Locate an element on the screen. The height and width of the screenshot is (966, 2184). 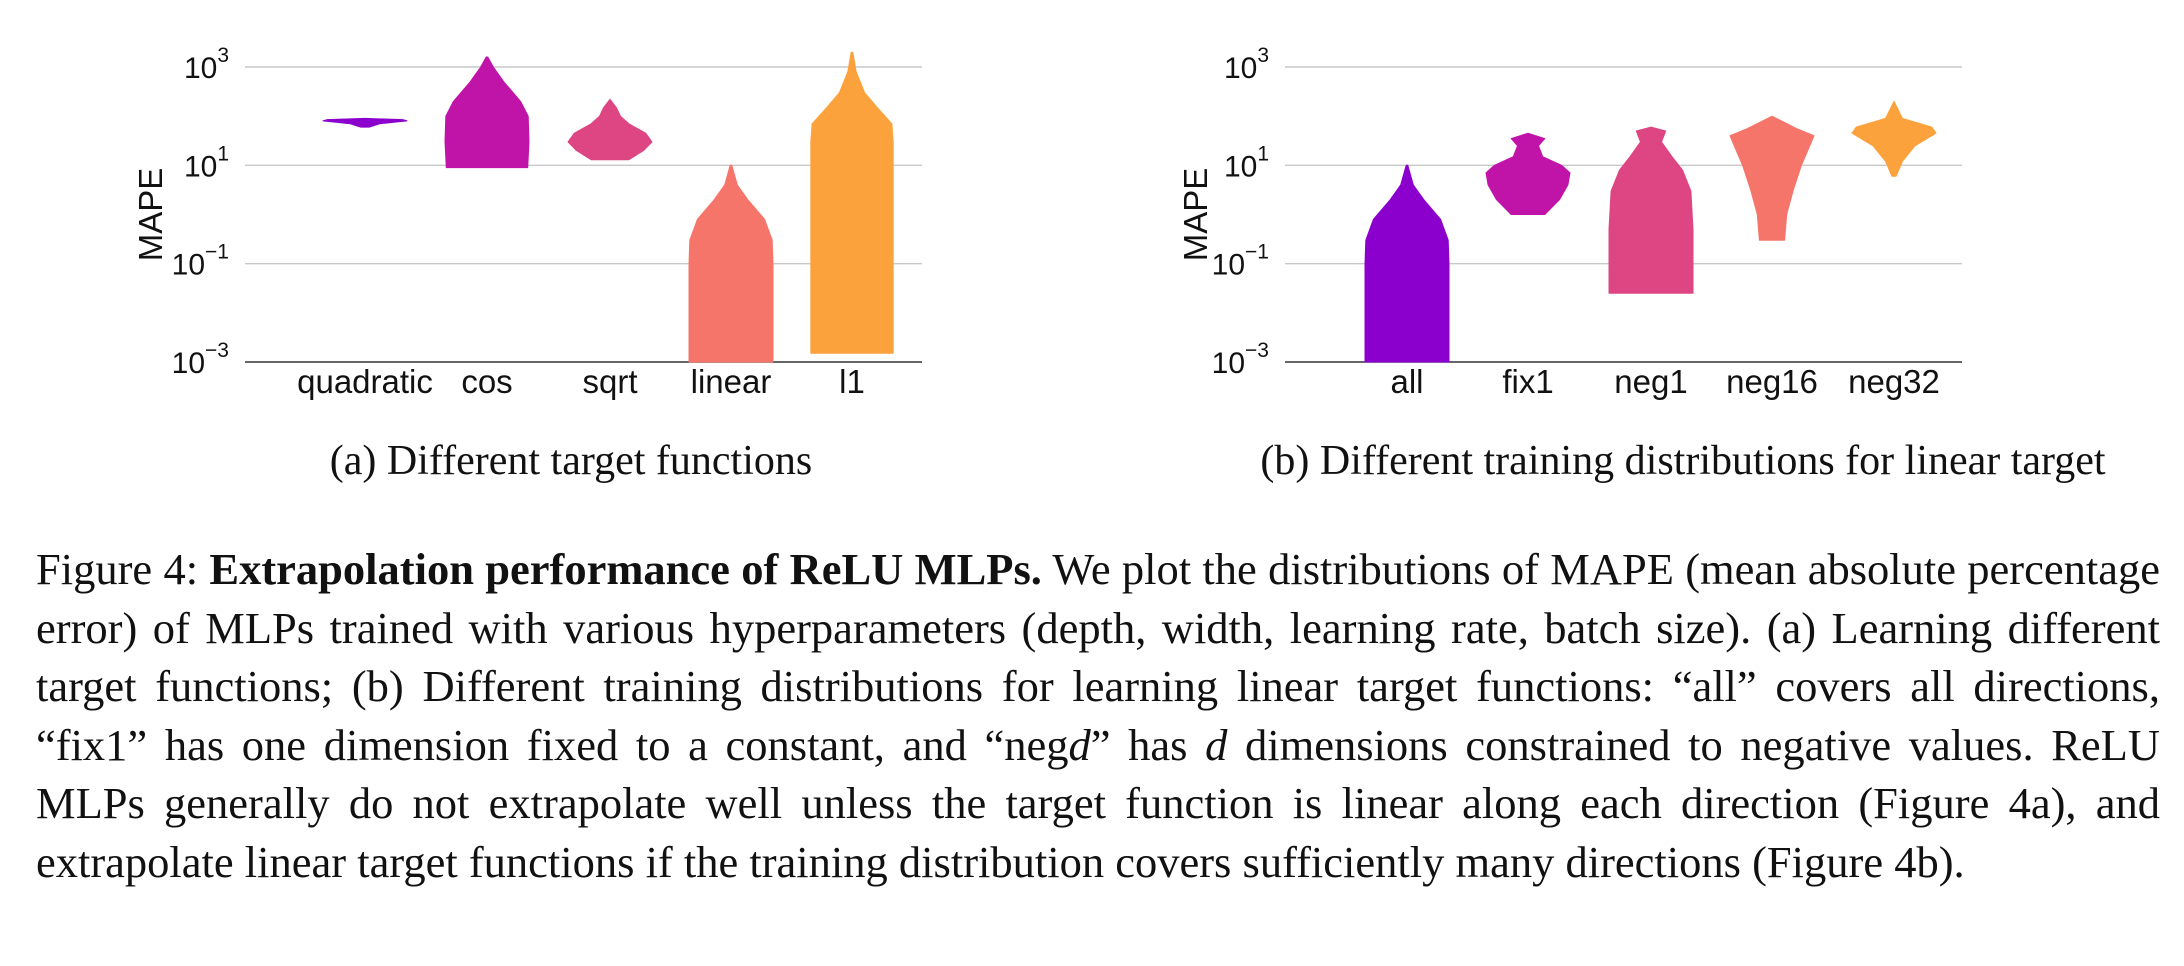
caption-prefix: Figure 4: is located at coordinates (123, 569).